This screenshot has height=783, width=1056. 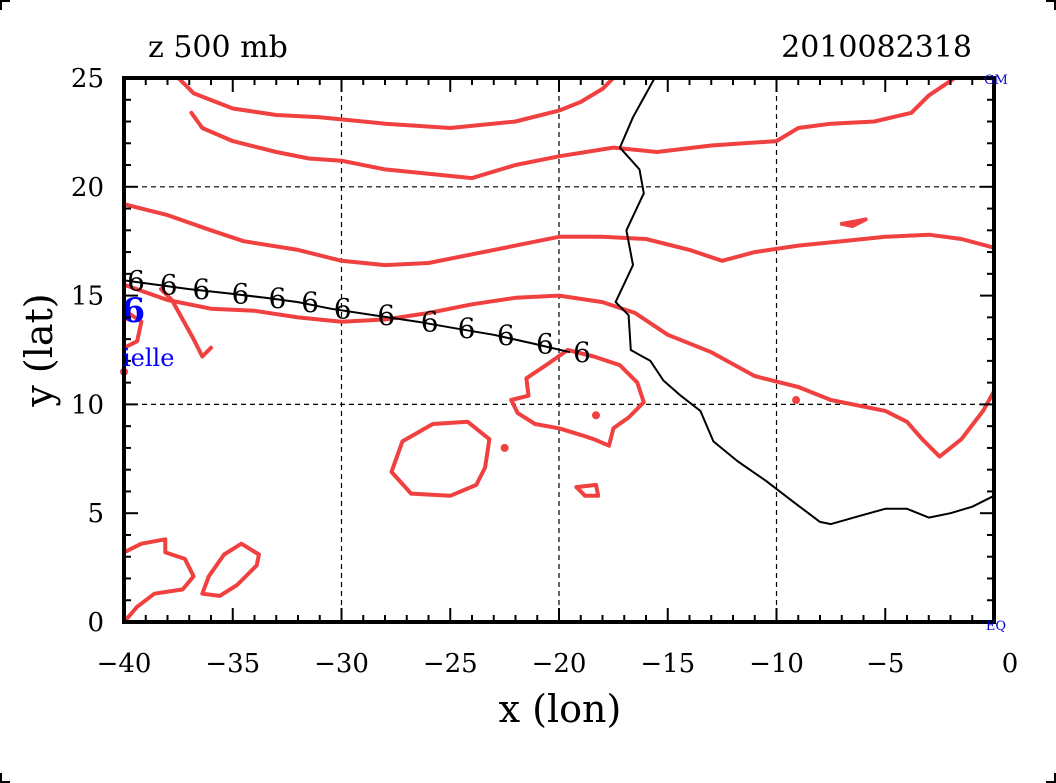 What do you see at coordinates (876, 47) in the screenshot?
I see `chart-timestamp: 2010082318` at bounding box center [876, 47].